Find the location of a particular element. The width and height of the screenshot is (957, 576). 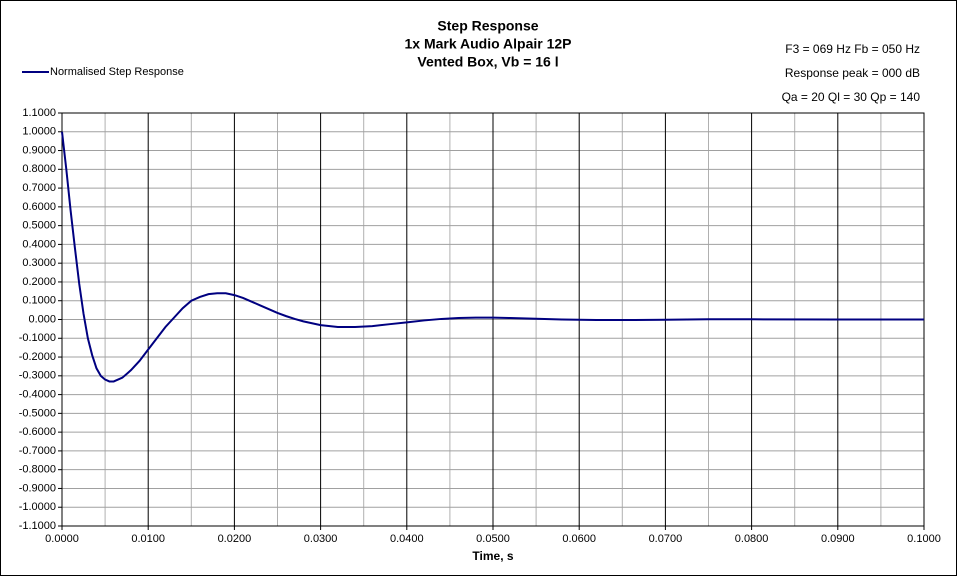

chart-title: 1x Mark Audio Alpair 12P is located at coordinates (487, 44).